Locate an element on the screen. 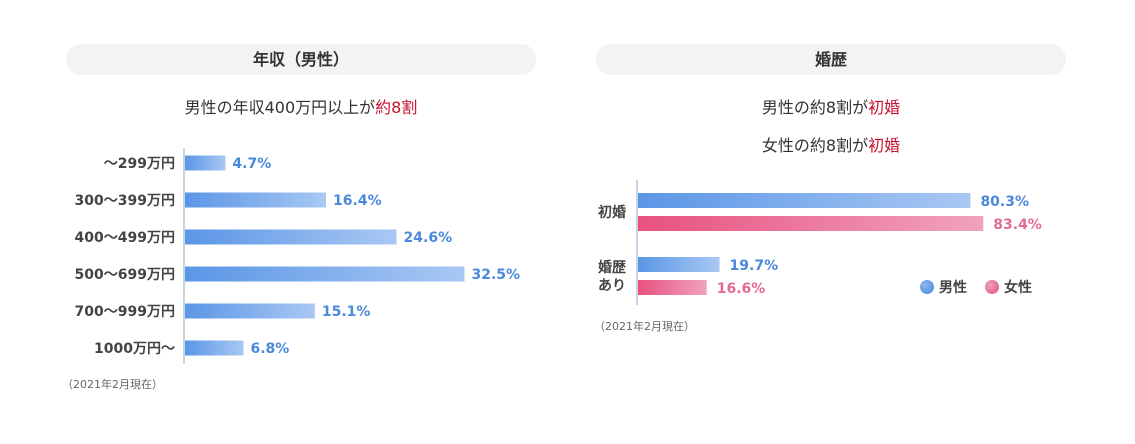 The image size is (1135, 444). marital-headline-male-highlight: 初婚 is located at coordinates (884, 107).